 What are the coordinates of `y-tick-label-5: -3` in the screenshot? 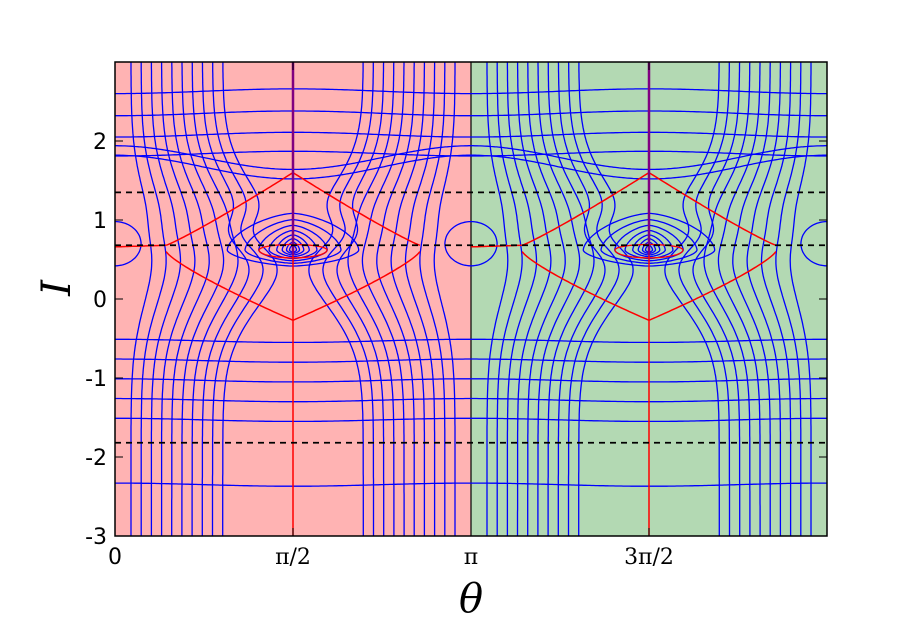 It's located at (96, 537).